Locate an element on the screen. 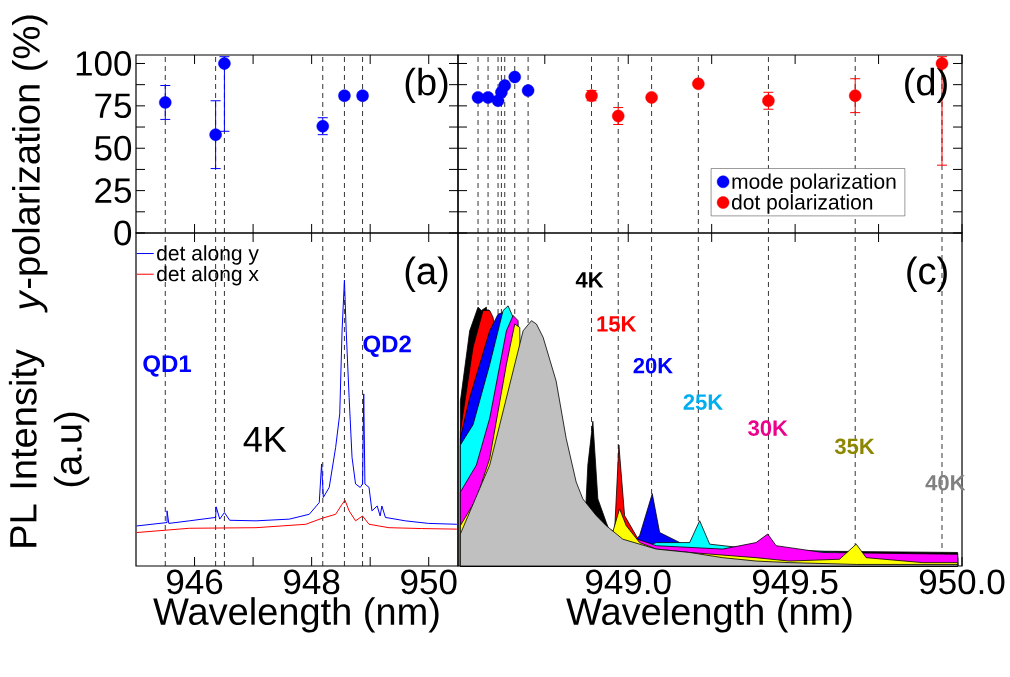 The image size is (1010, 677). x-tick-label: 946 is located at coordinates (194, 582).